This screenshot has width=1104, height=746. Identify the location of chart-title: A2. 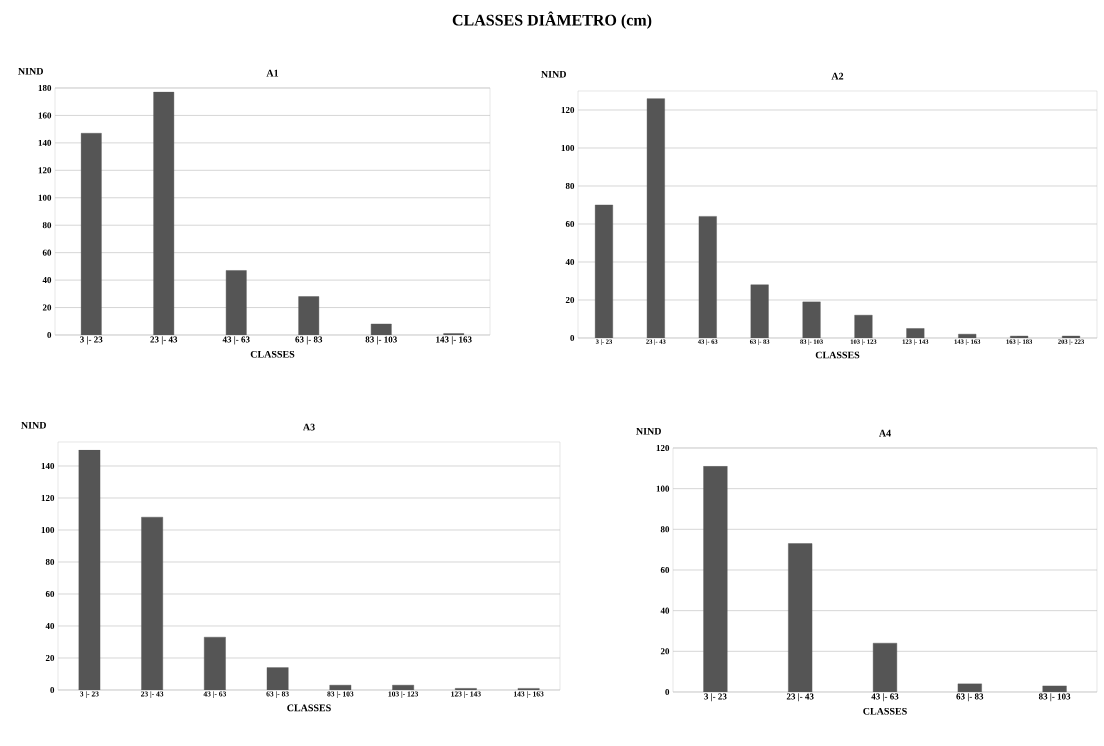
(837, 76).